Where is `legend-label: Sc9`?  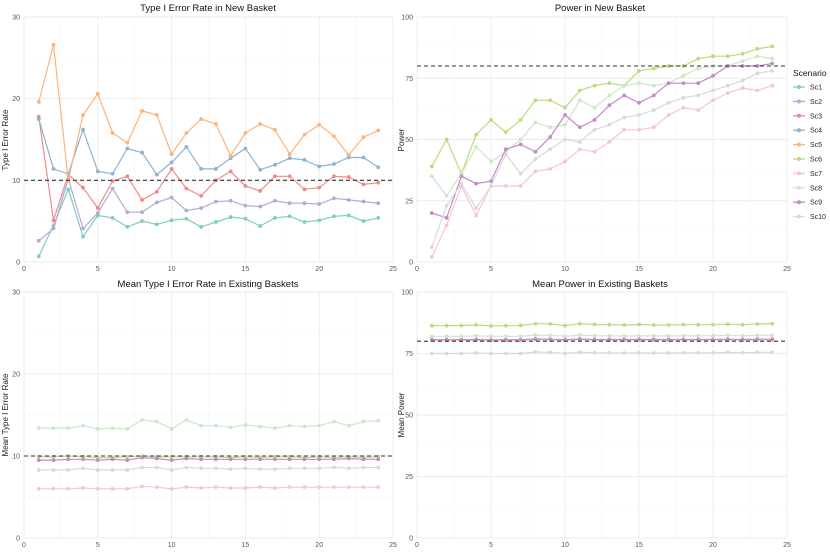 legend-label: Sc9 is located at coordinates (816, 203).